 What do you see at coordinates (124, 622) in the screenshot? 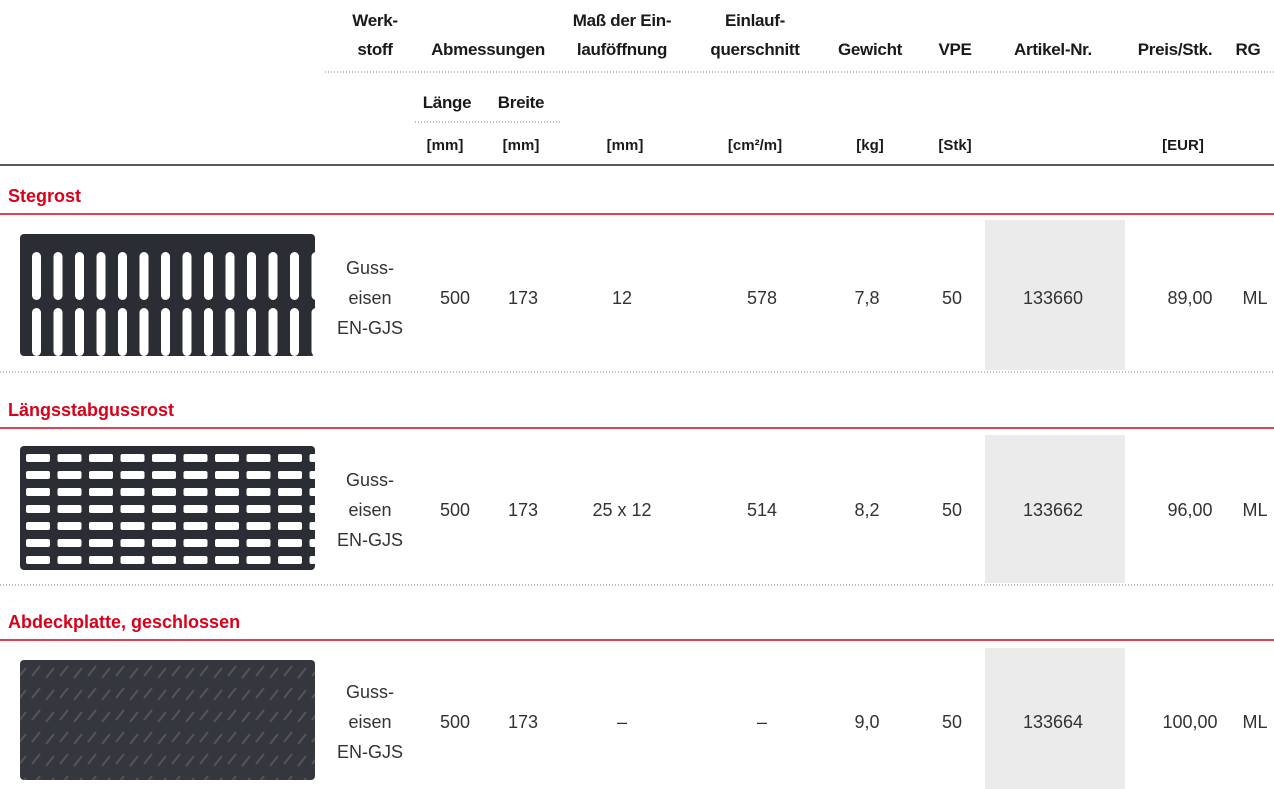
I see `section-title: Abdeckplatte, geschlossen` at bounding box center [124, 622].